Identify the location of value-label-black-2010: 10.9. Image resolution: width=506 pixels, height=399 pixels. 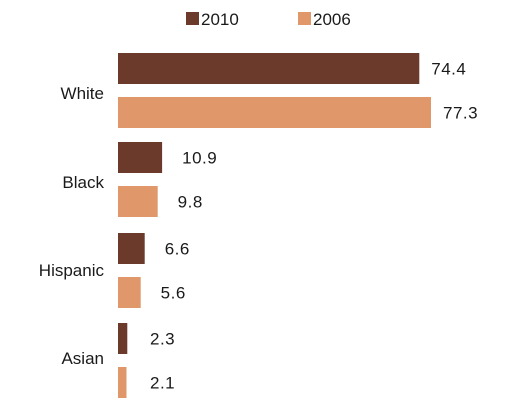
(199, 158).